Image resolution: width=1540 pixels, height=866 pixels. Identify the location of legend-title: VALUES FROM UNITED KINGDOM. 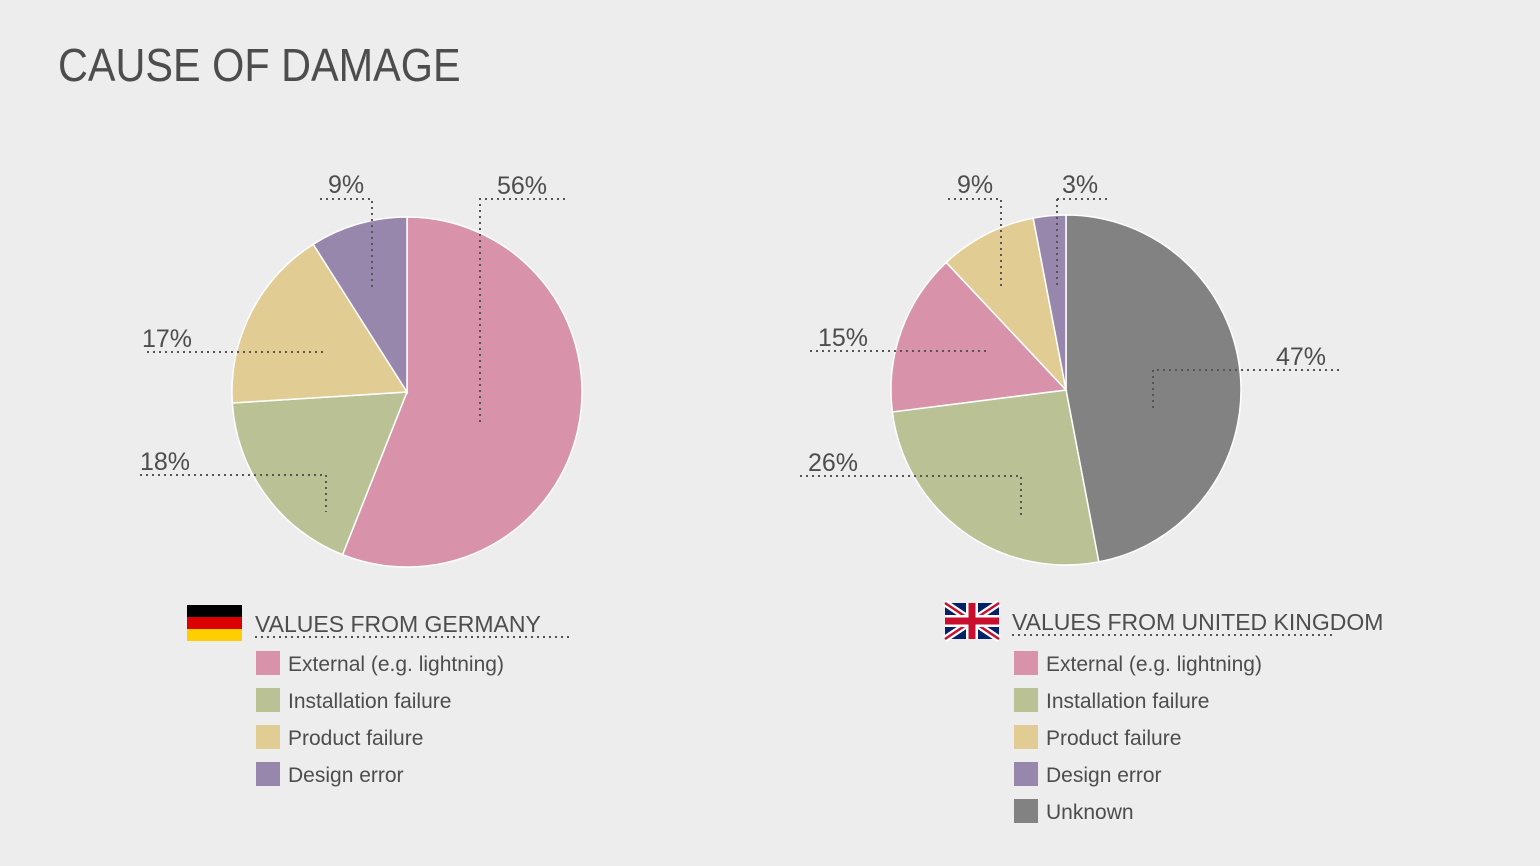
(1197, 622).